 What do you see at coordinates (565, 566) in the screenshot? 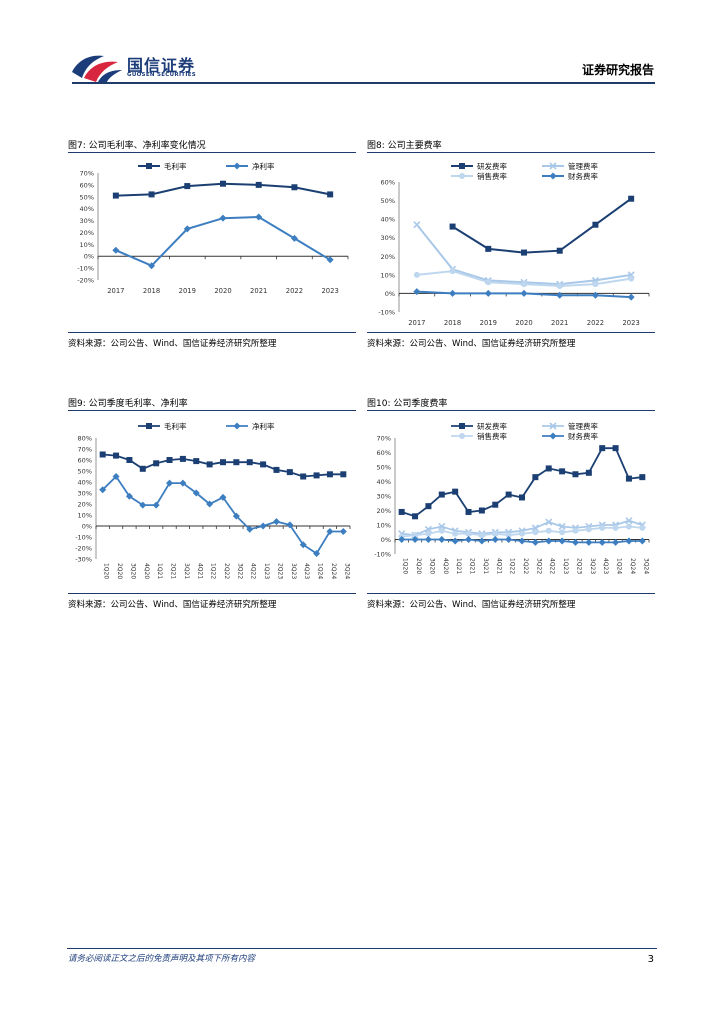
I see `x-tick-label: 1Q23` at bounding box center [565, 566].